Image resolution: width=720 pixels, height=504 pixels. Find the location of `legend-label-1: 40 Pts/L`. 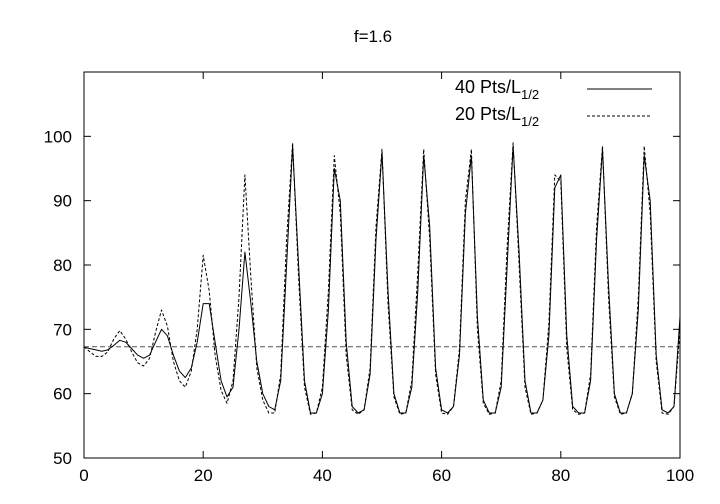

legend-label-1: 40 Pts/L is located at coordinates (488, 87).